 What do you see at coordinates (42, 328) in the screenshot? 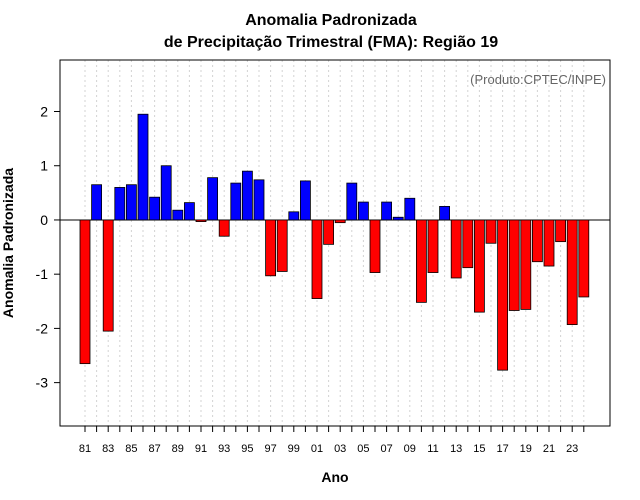
I see `y-tick-label: -2` at bounding box center [42, 328].